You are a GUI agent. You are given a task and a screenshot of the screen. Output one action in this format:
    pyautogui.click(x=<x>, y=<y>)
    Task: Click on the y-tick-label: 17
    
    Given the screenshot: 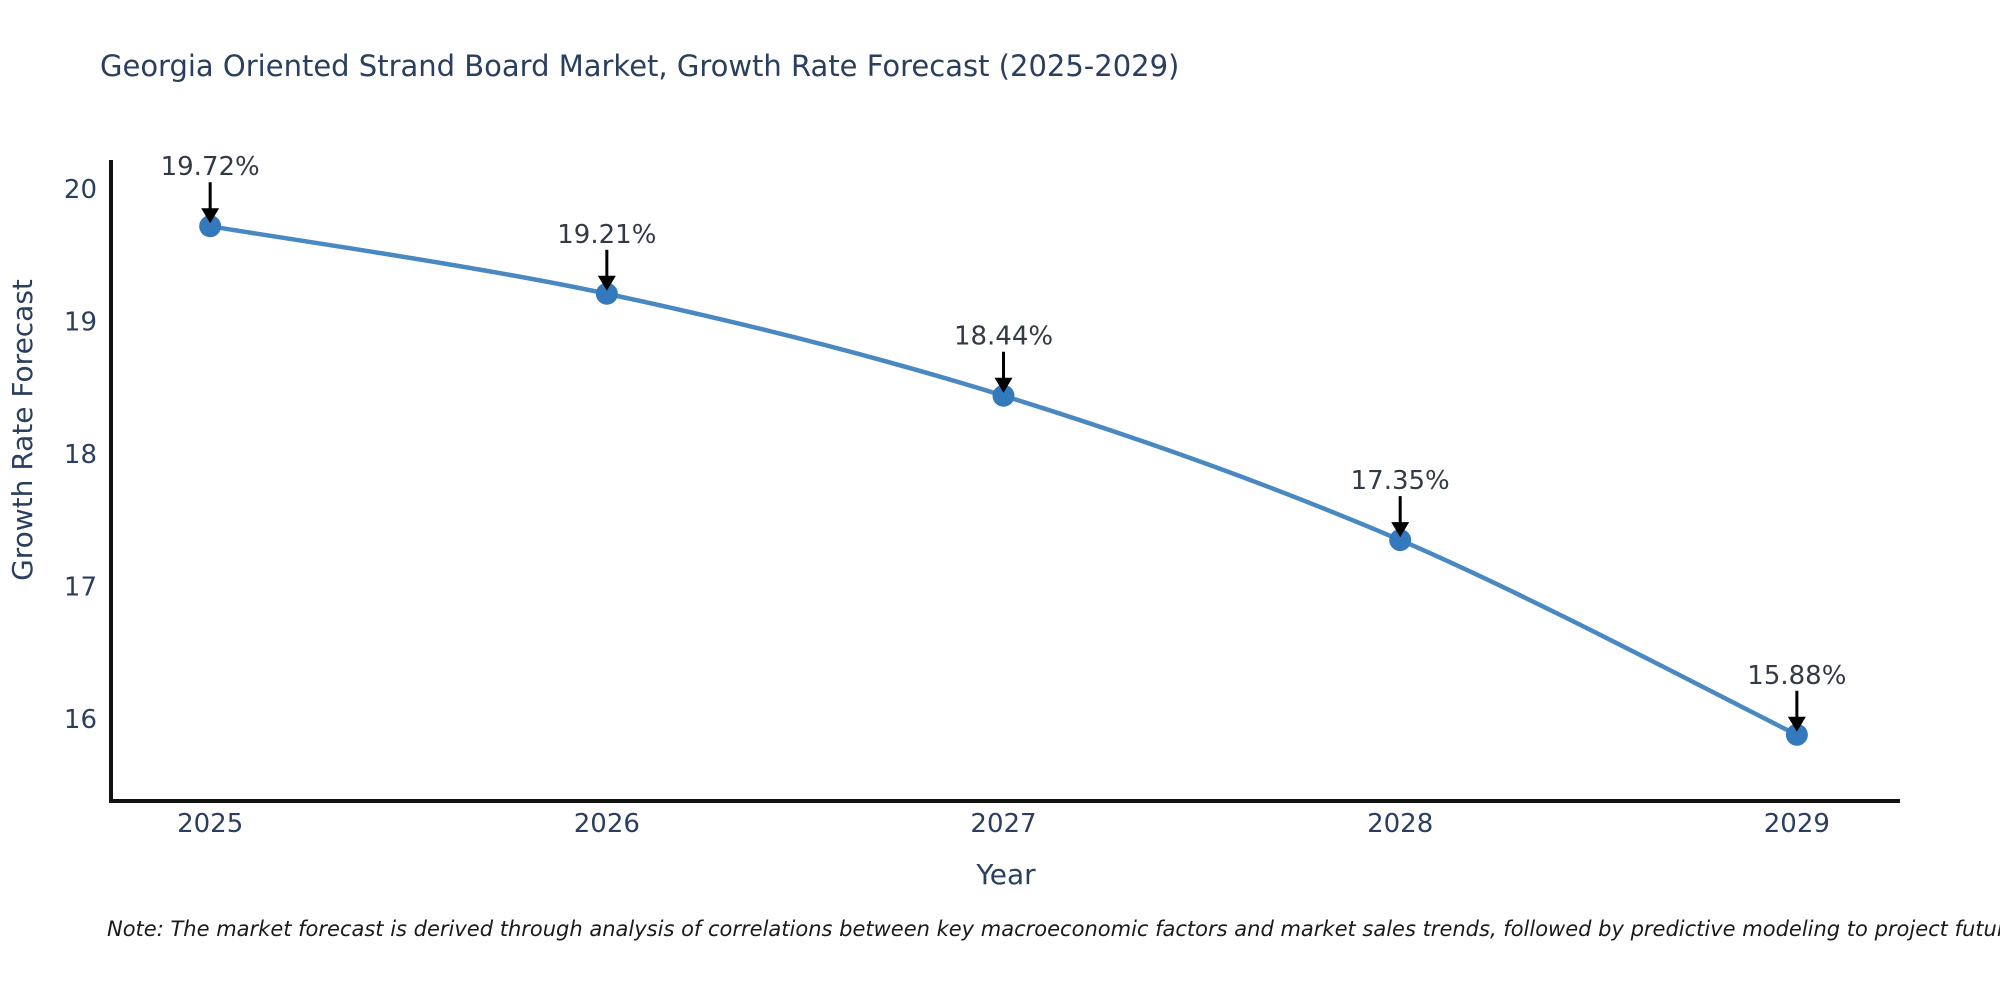 What is the action you would take?
    pyautogui.click(x=80, y=587)
    